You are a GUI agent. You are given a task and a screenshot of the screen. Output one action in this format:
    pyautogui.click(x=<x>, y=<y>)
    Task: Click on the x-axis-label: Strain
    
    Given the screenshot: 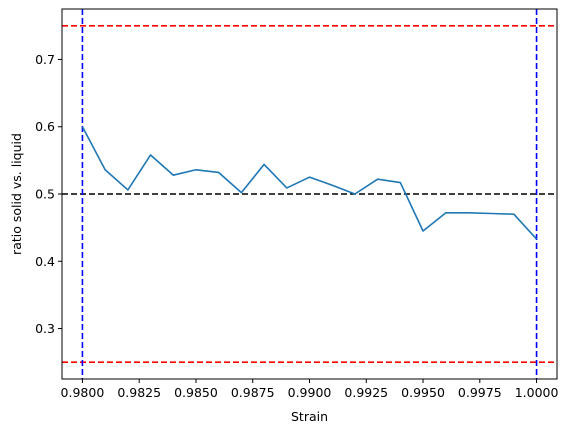 What is the action you would take?
    pyautogui.click(x=309, y=416)
    